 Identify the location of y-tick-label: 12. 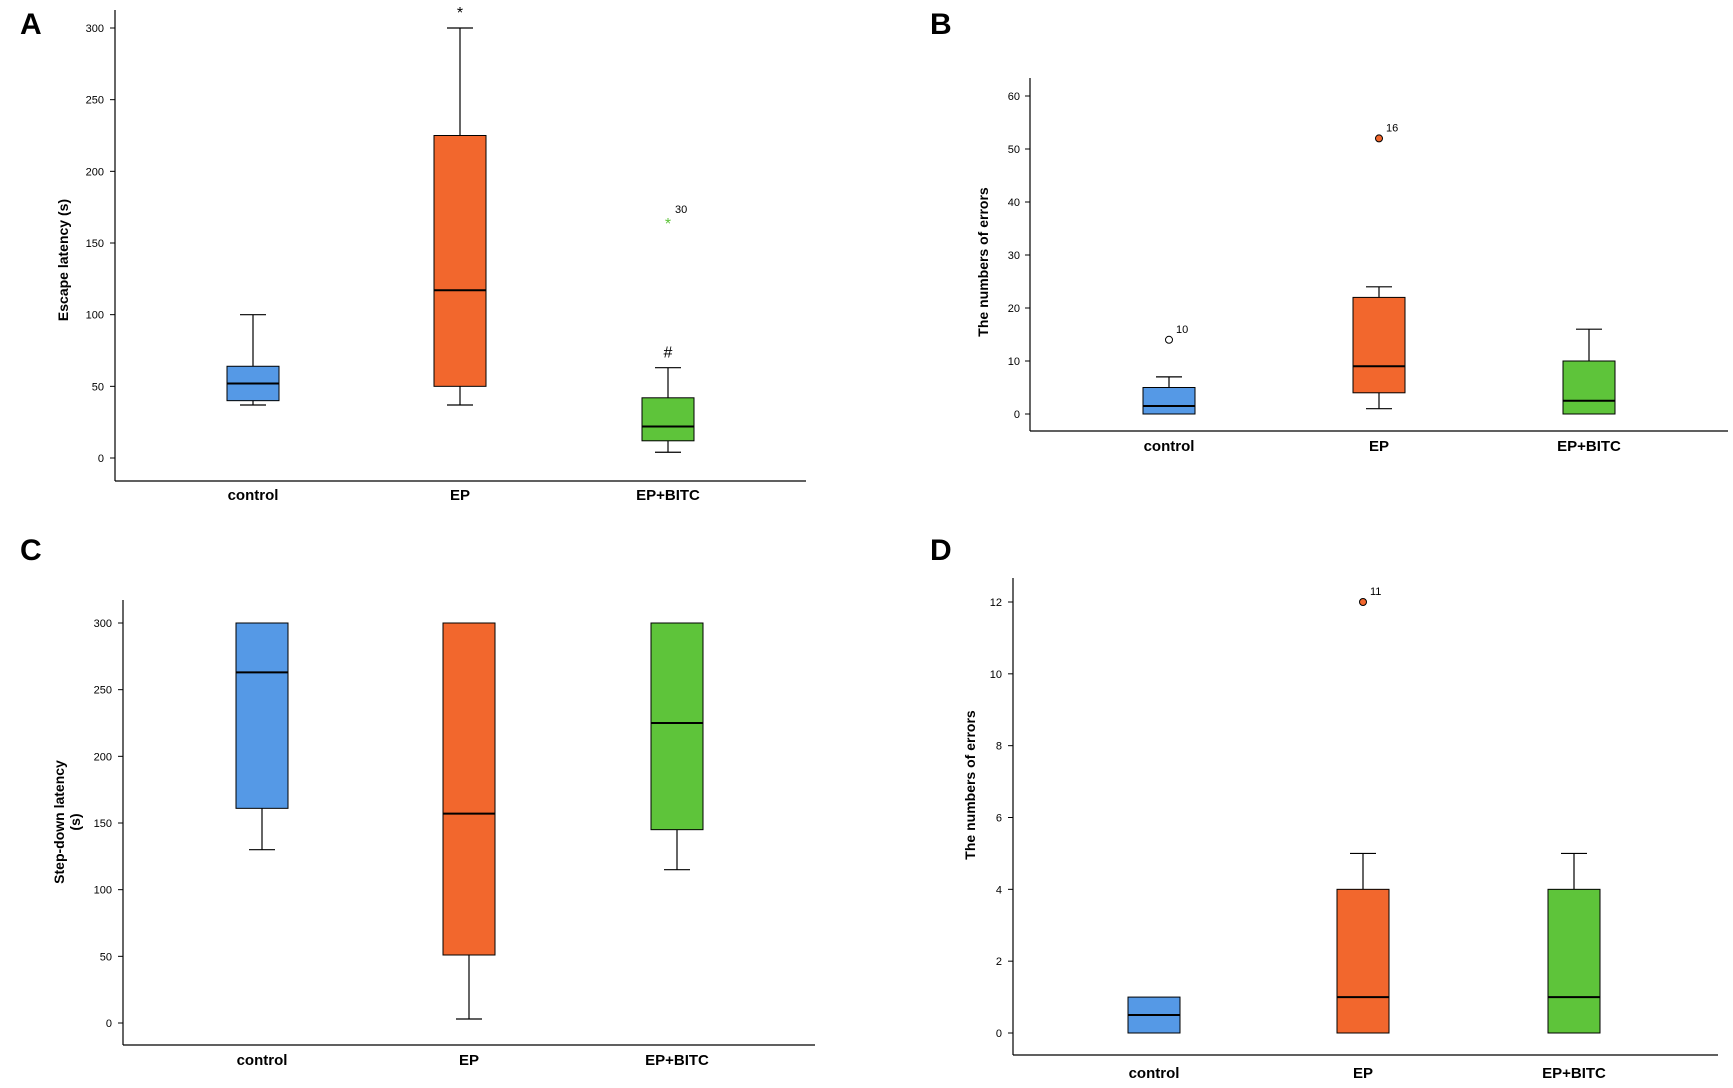
(996, 603).